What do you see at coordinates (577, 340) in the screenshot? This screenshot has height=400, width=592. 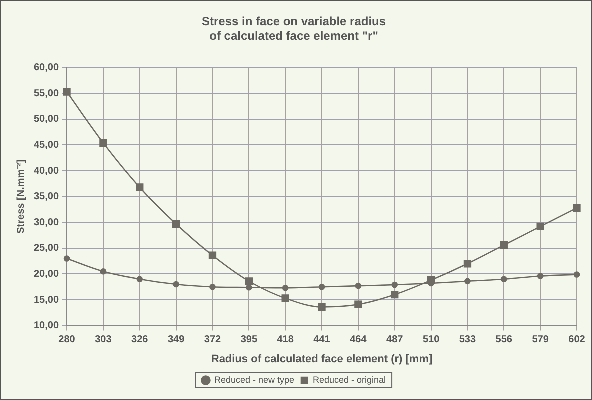 I see `x-tick-label: 602` at bounding box center [577, 340].